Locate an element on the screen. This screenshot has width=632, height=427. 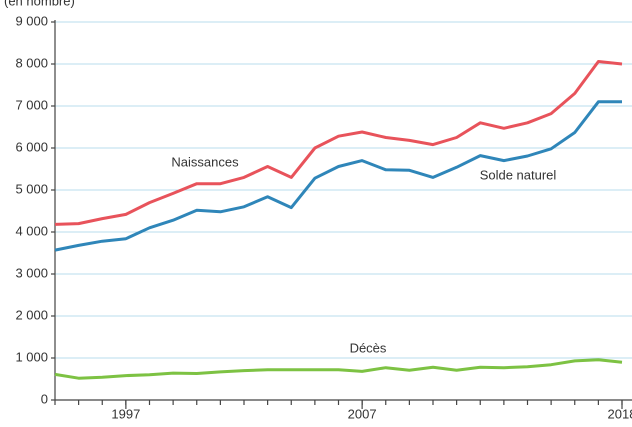
y-tick-label: 2 000 is located at coordinates (31, 314).